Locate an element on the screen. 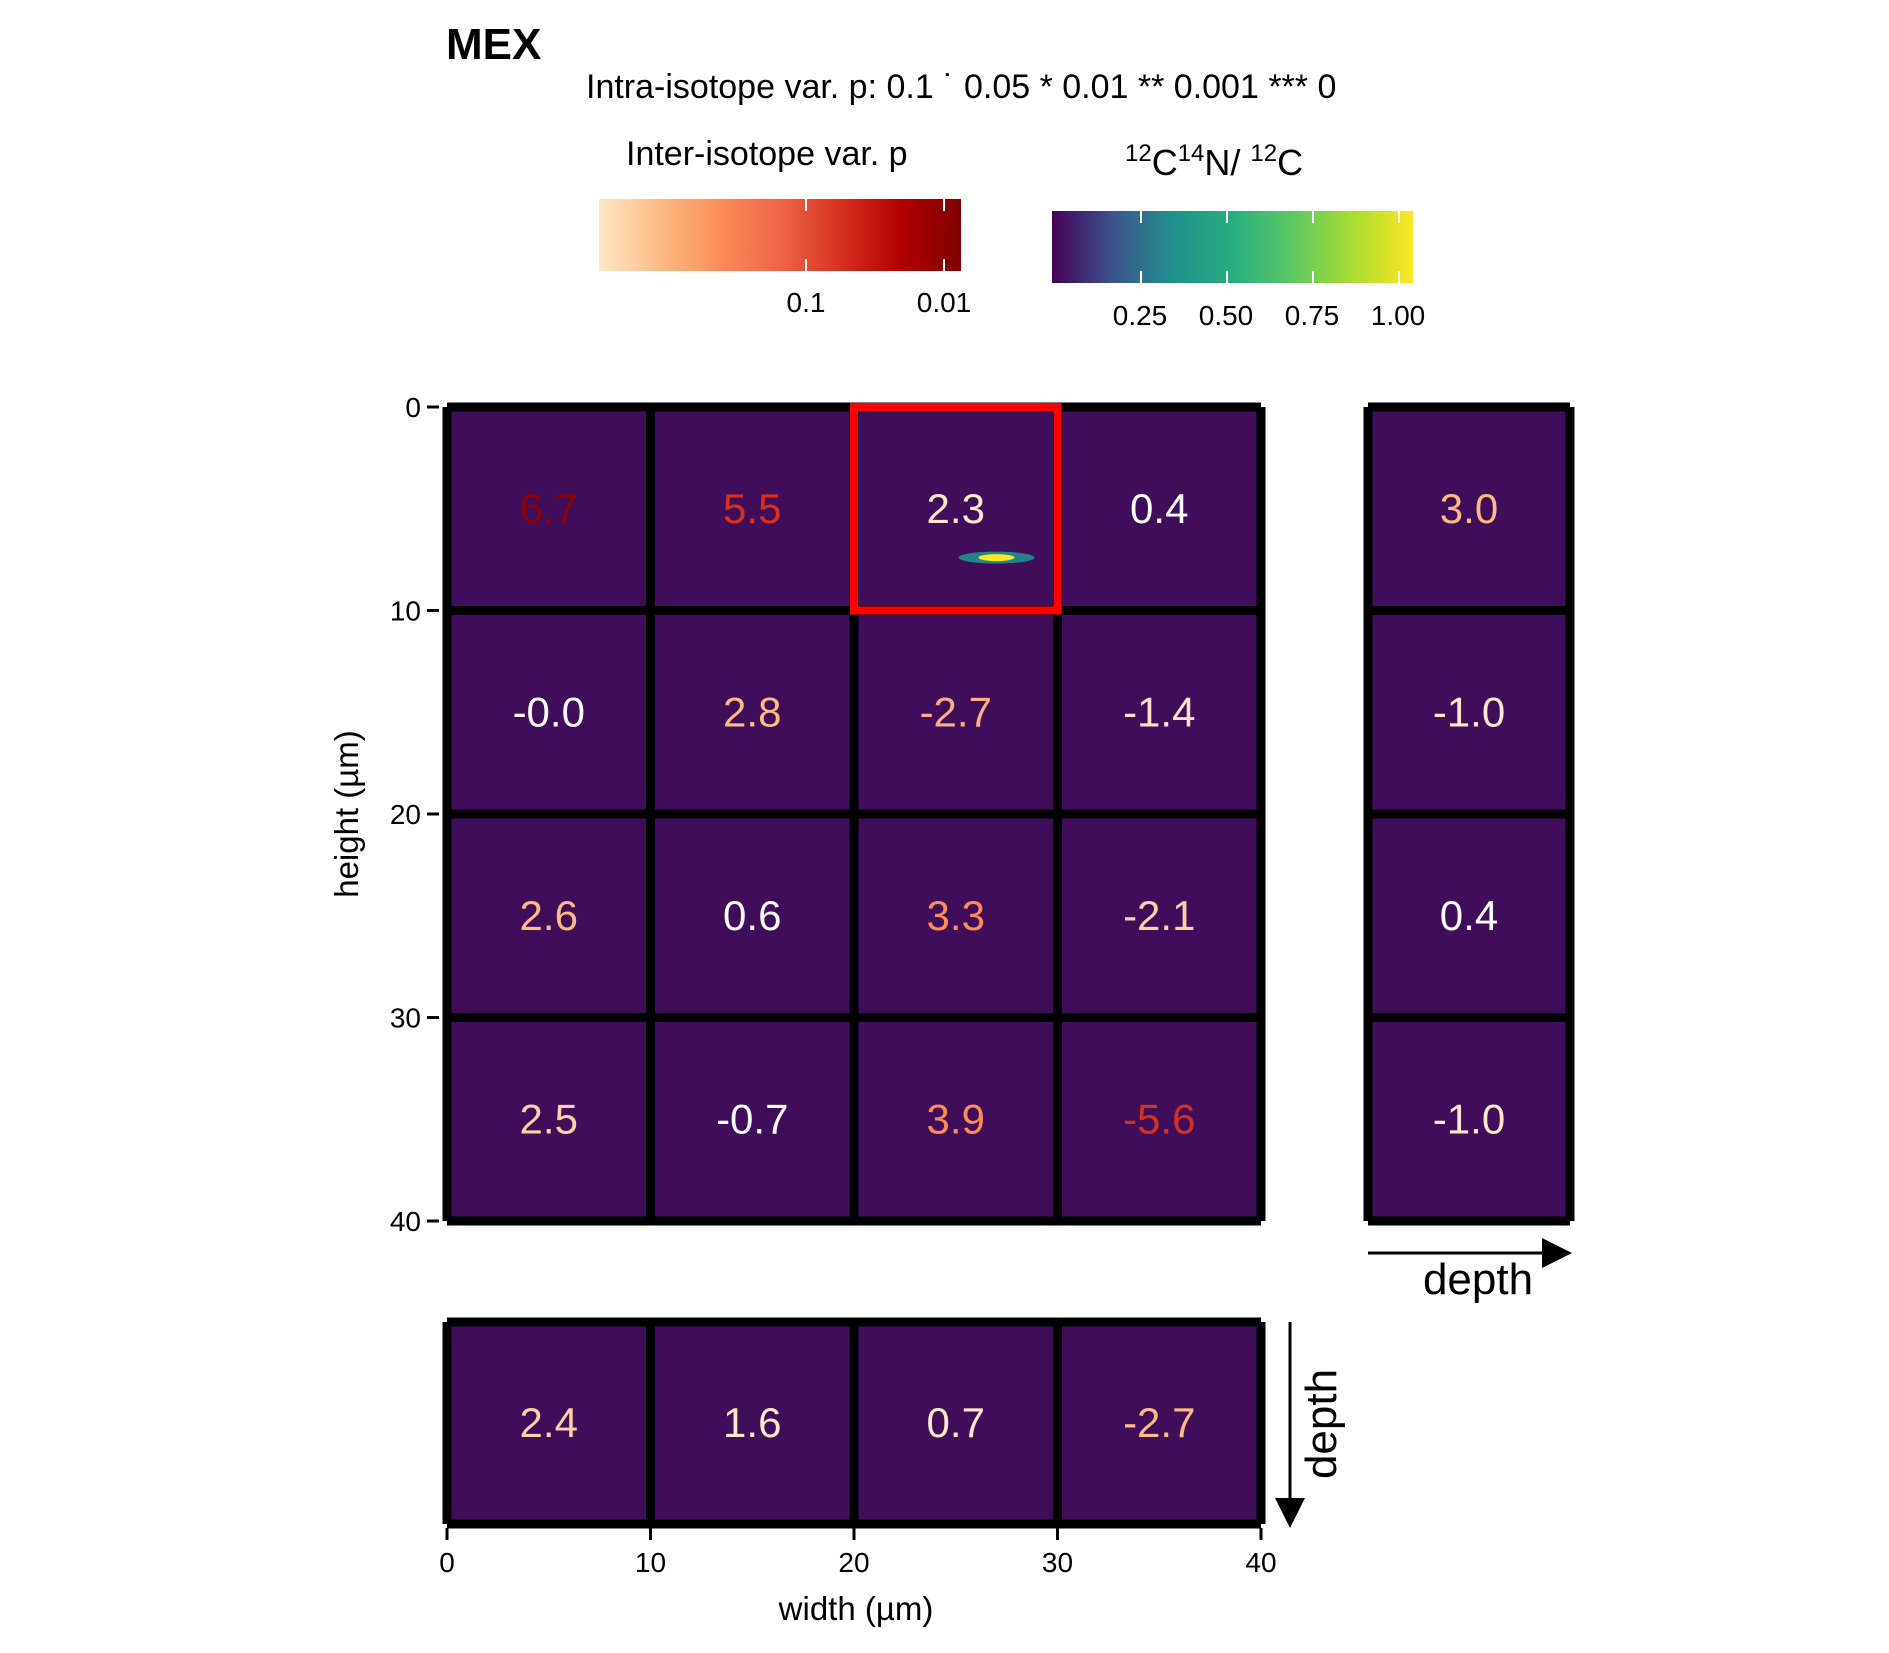 Image resolution: width=1889 pixels, height=1653 pixels. cell-value-label: -2.1 is located at coordinates (1159, 915).